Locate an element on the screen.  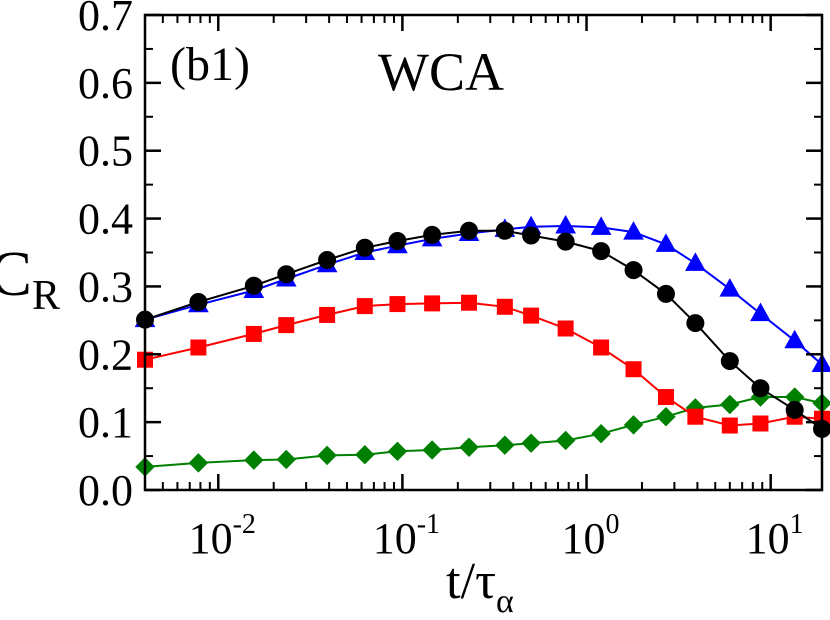
x-axis-title: t/τα is located at coordinates (480, 586).